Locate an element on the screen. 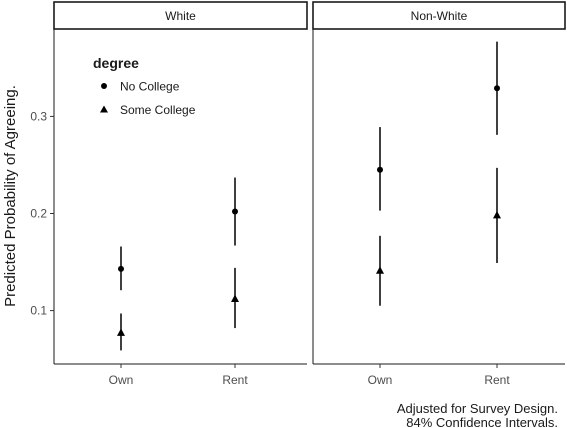  point-no-college-non-white-rent is located at coordinates (497, 88).